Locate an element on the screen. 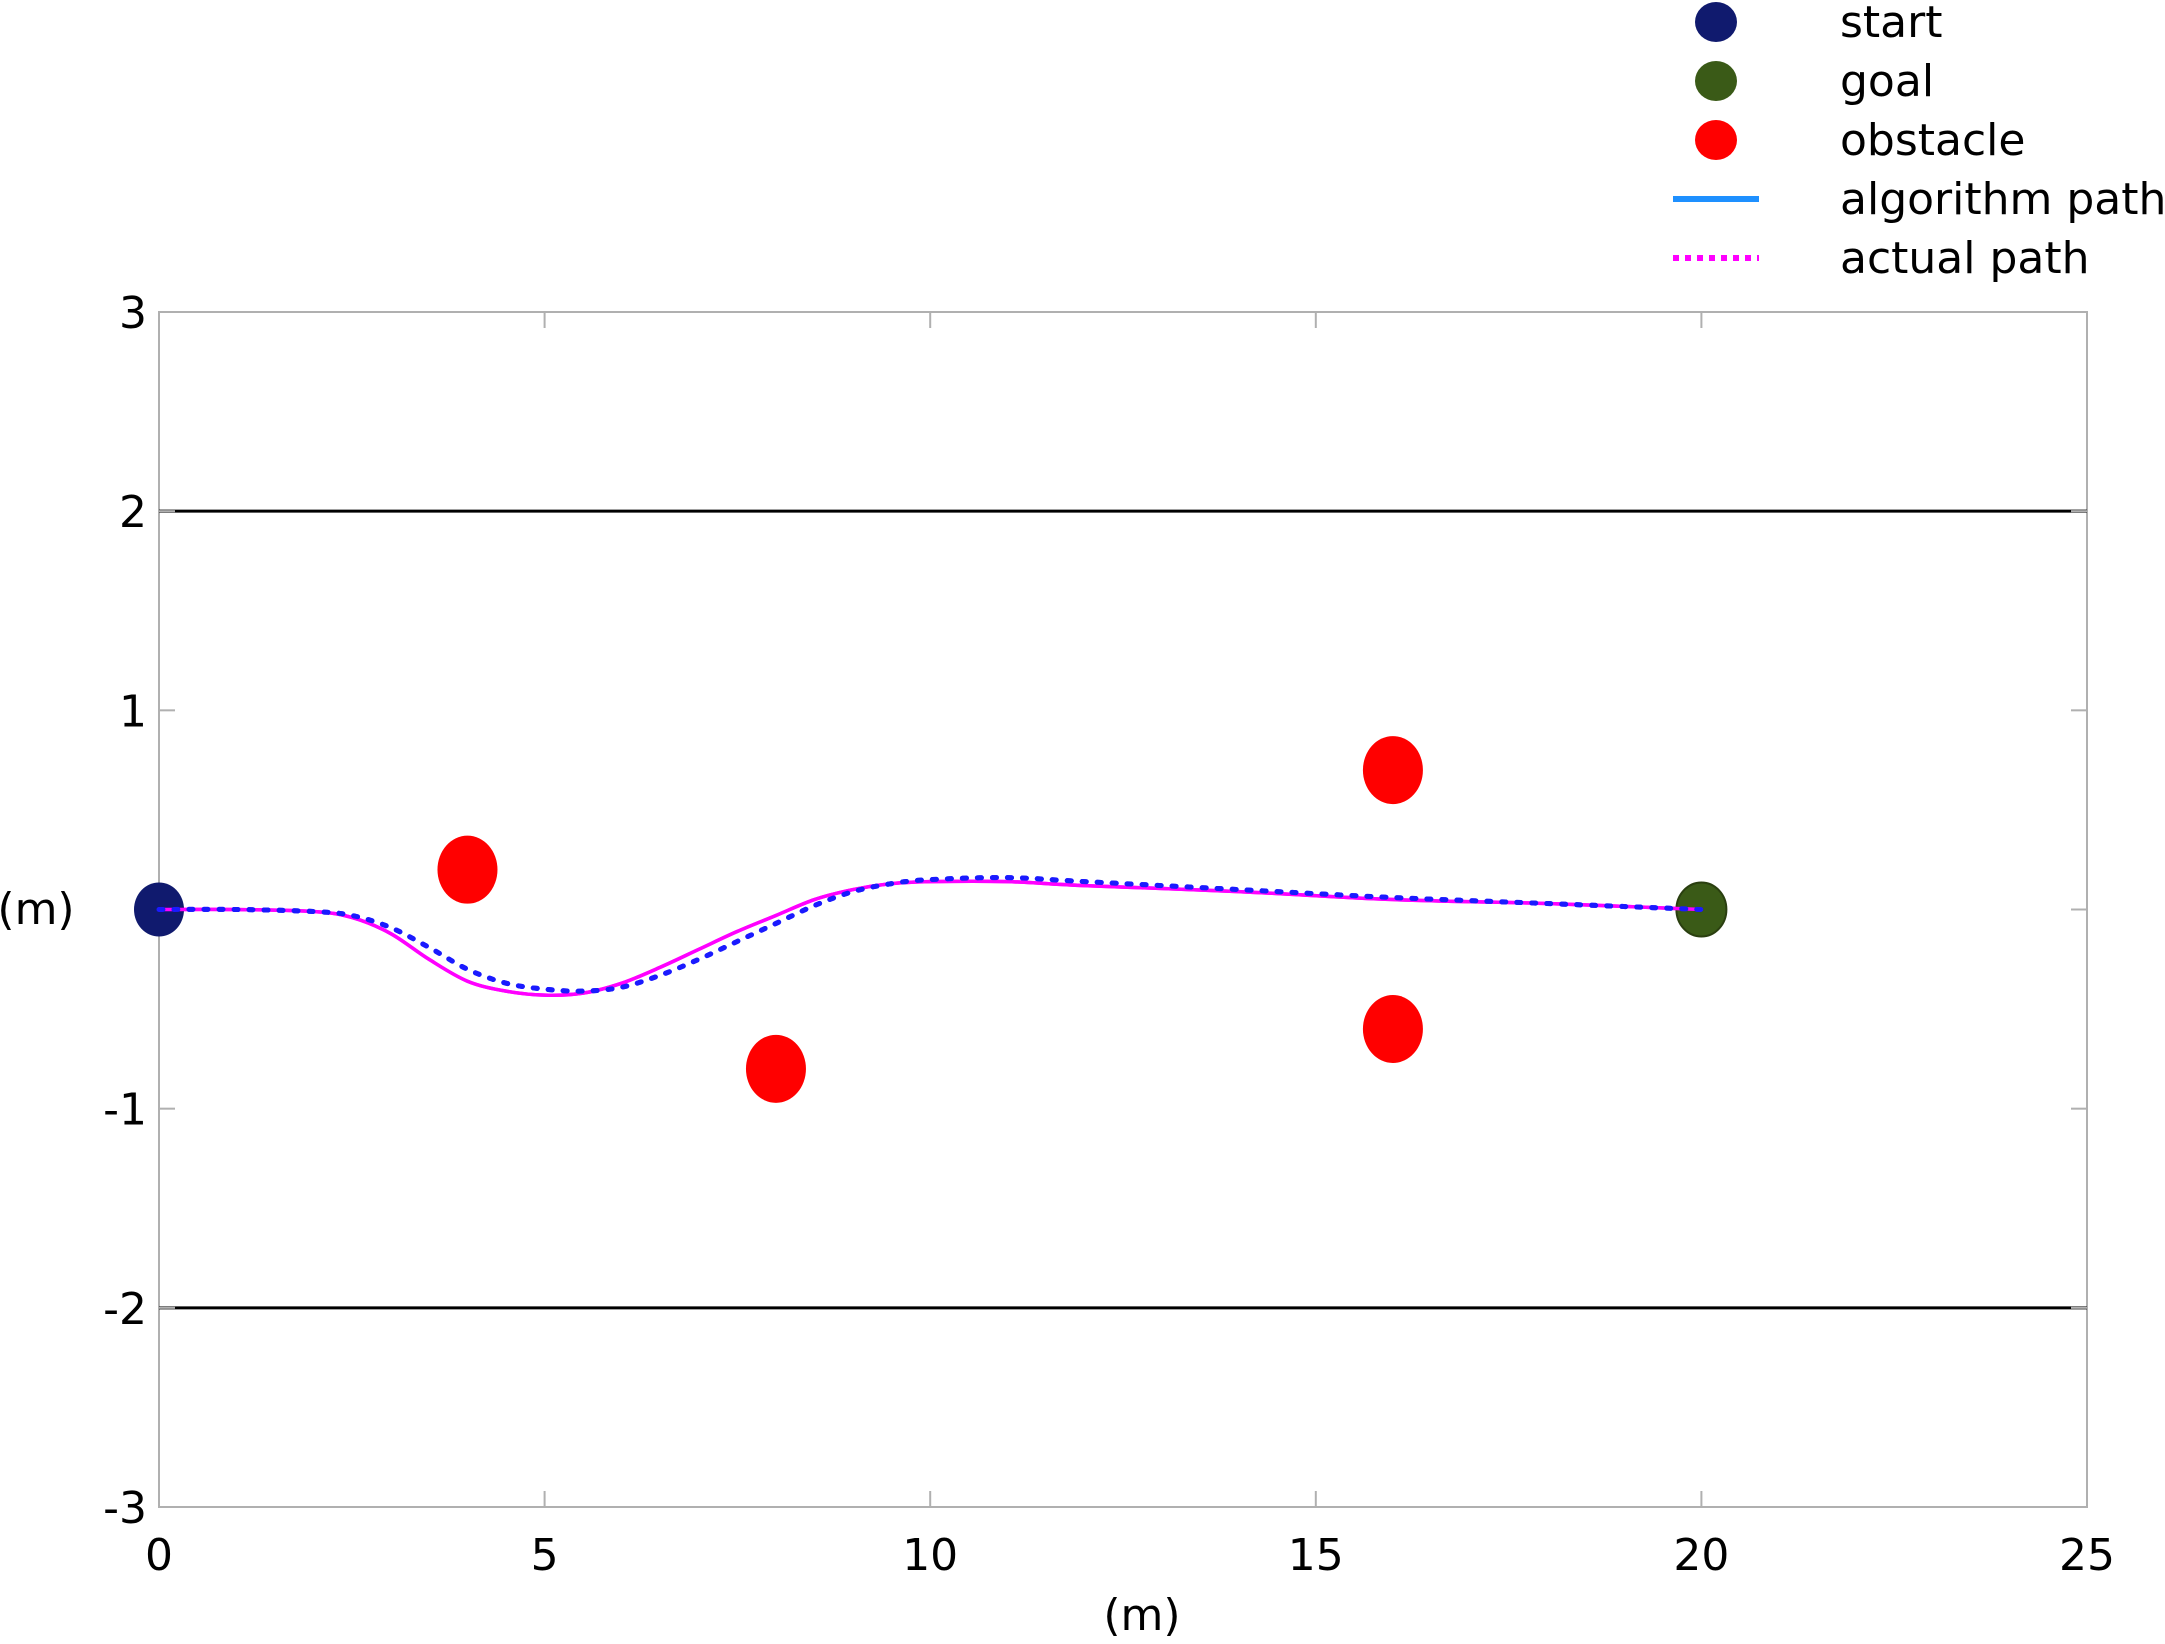  legend-marker-obstacle is located at coordinates (1716, 140).